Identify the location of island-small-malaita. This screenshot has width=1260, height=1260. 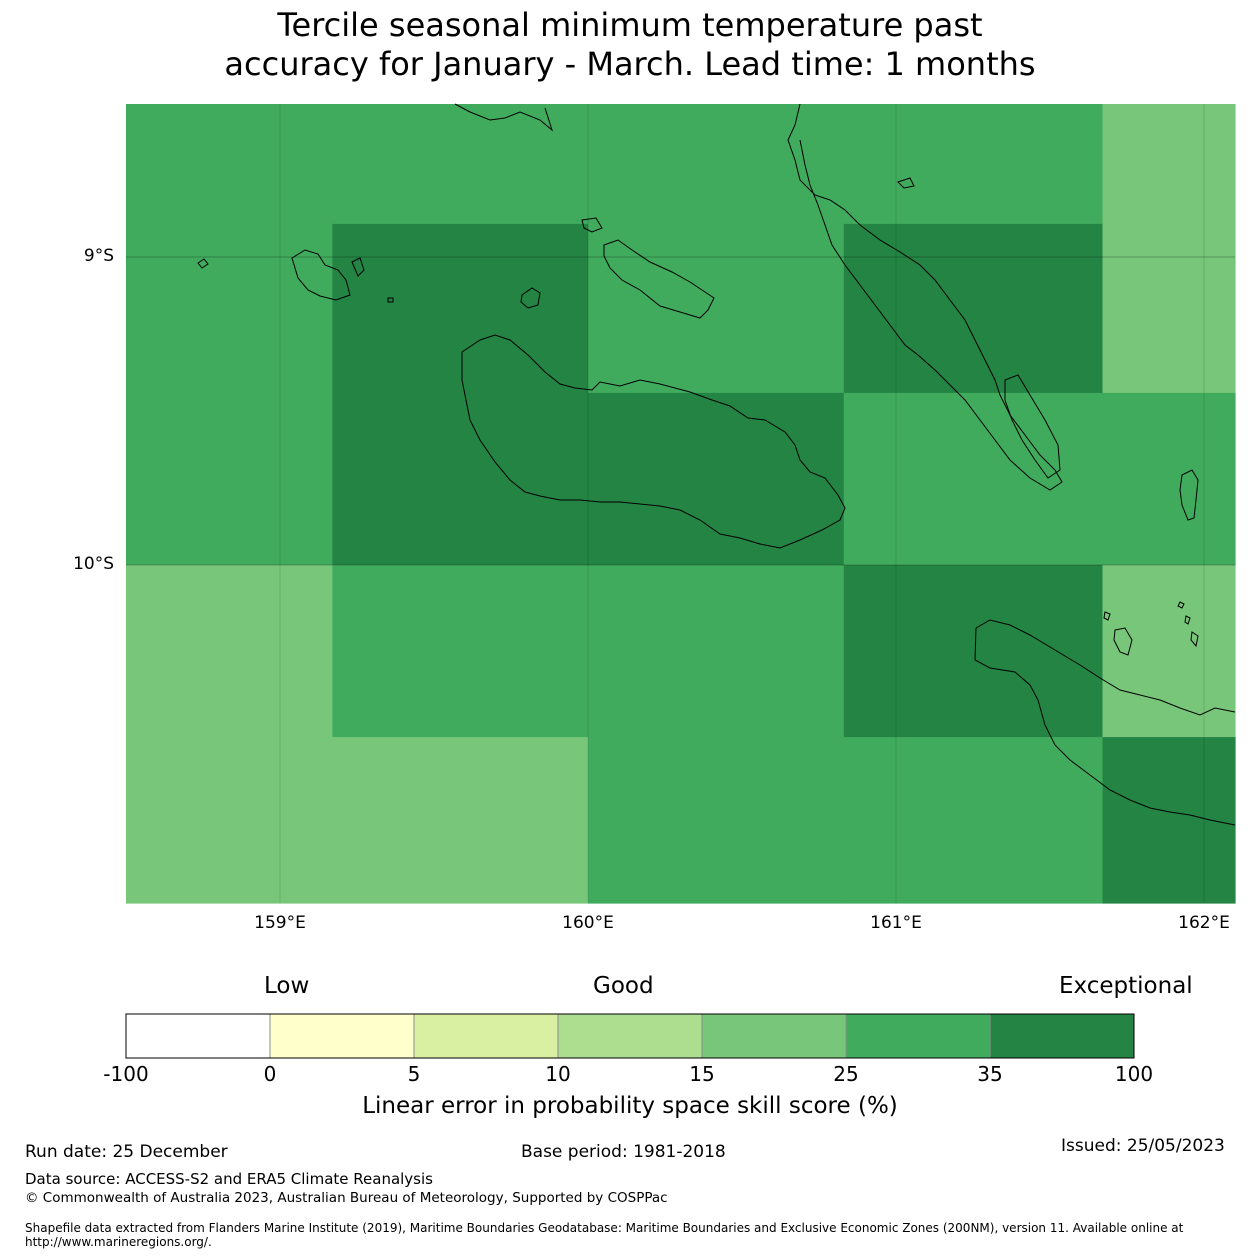
(1032, 426).